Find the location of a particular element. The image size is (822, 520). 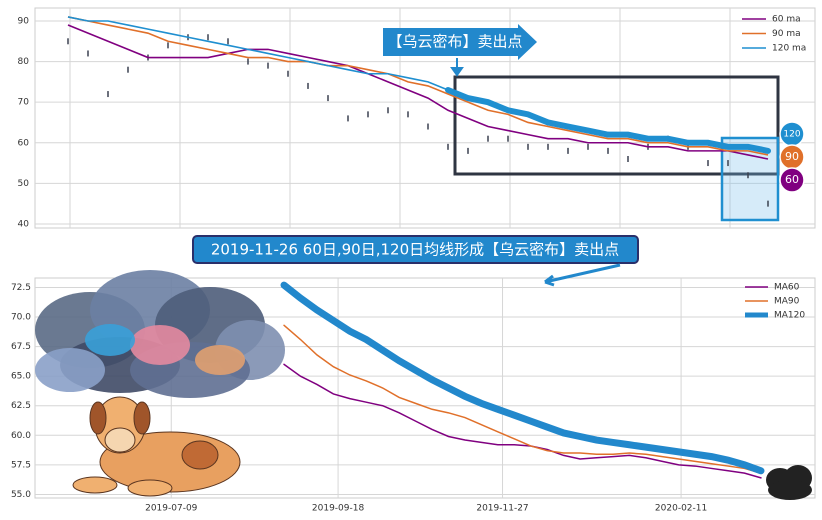

annotation-text: 2019-11-26 60日,90日,120日均线形成【乌云密布】卖出点 is located at coordinates (415, 250).